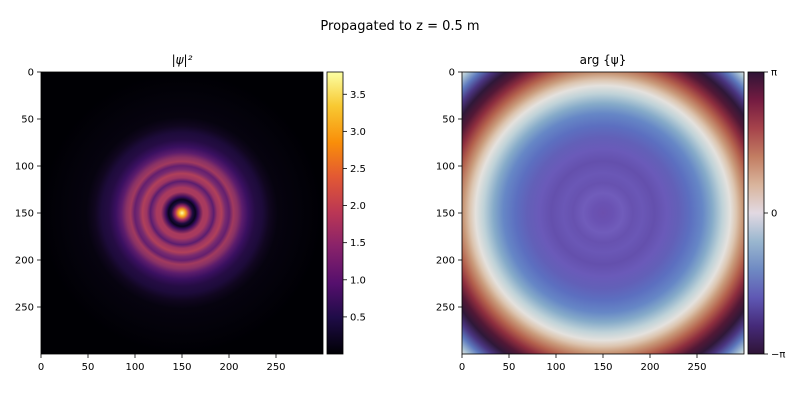  I want to click on phase-title: arg {ψ}, so click(603, 60).